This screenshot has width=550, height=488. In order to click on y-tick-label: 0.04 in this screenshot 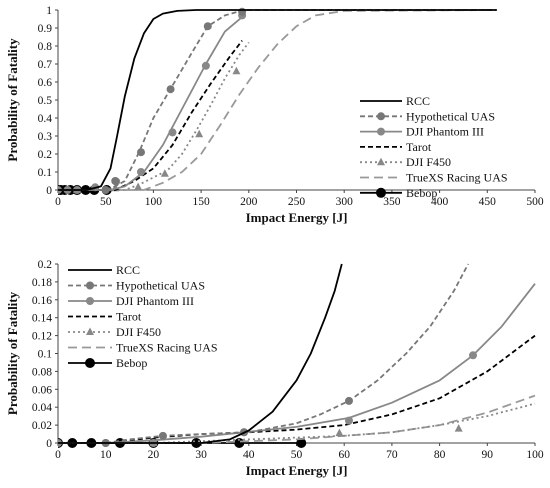, I will do `click(42, 408)`.